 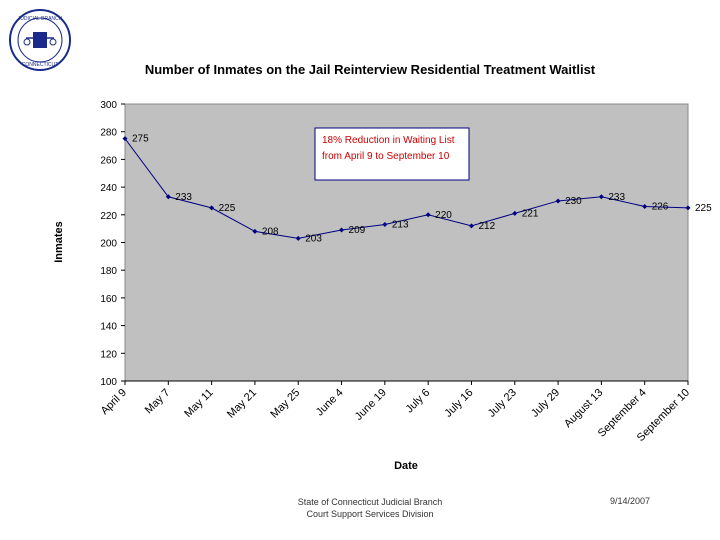 I want to click on data-label: 220, so click(x=443, y=215).